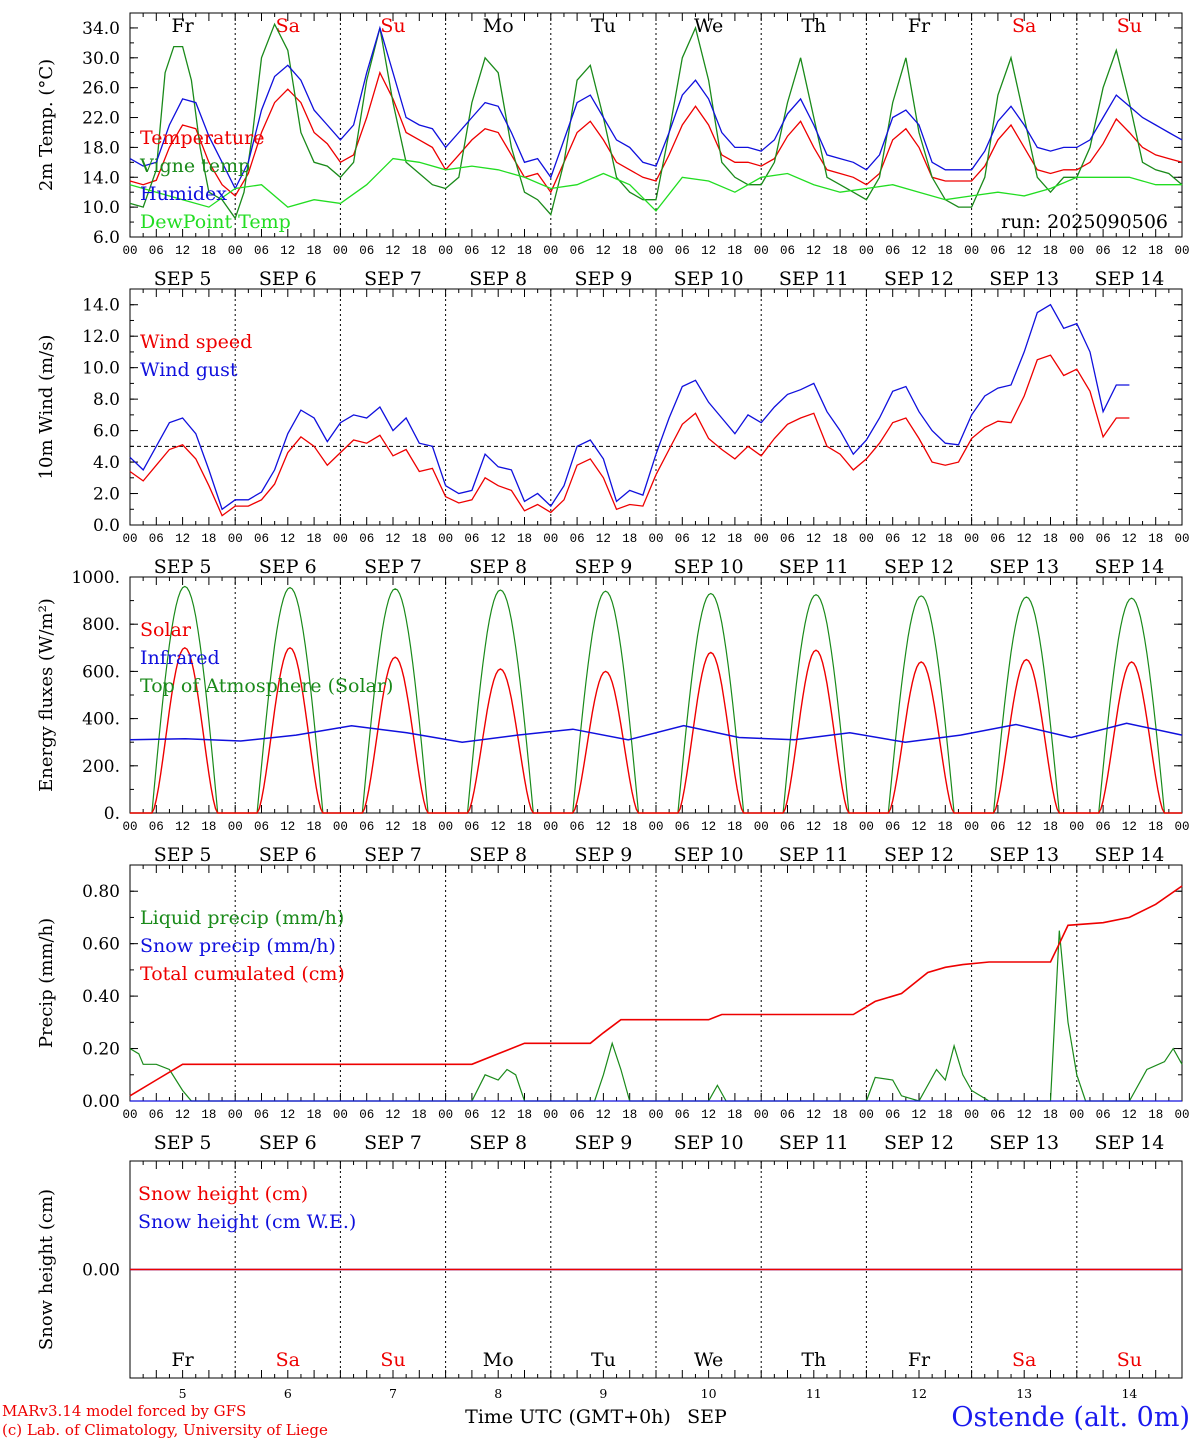  I want to click on y-tick-label: 400., so click(101, 720).